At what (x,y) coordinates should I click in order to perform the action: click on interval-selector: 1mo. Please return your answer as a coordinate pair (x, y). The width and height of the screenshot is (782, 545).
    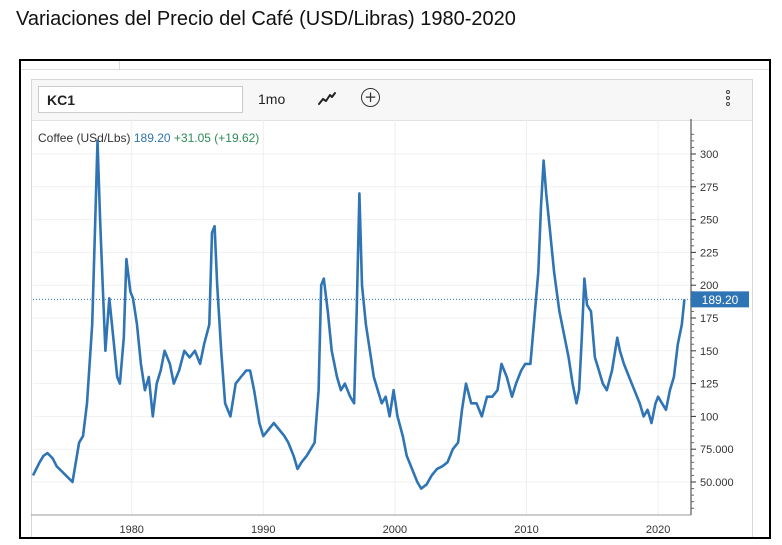
    Looking at the image, I should click on (272, 99).